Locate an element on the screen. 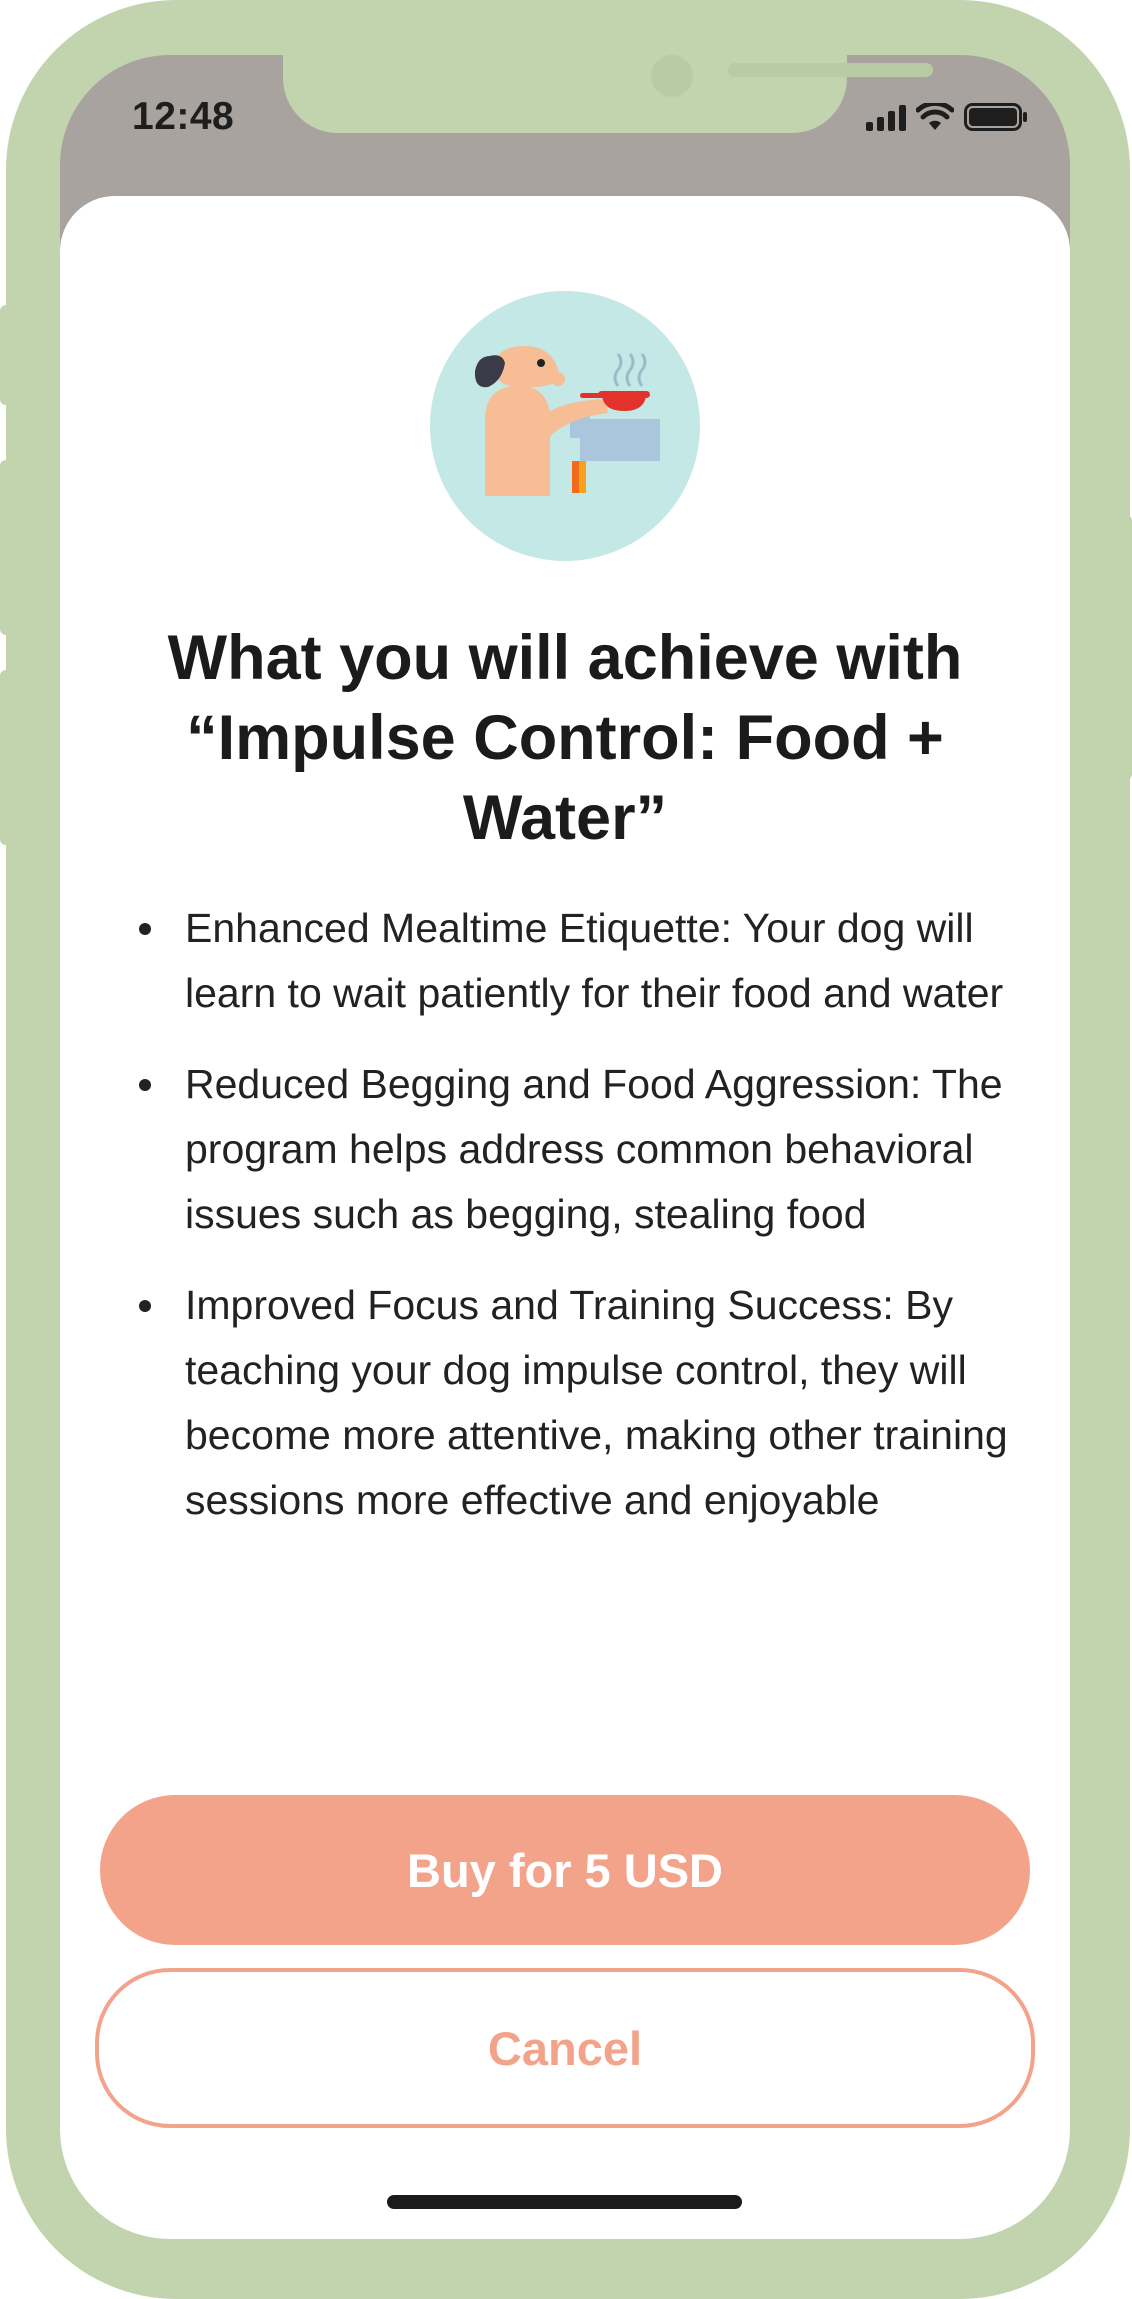 The image size is (1132, 2299). front-camera is located at coordinates (672, 76).